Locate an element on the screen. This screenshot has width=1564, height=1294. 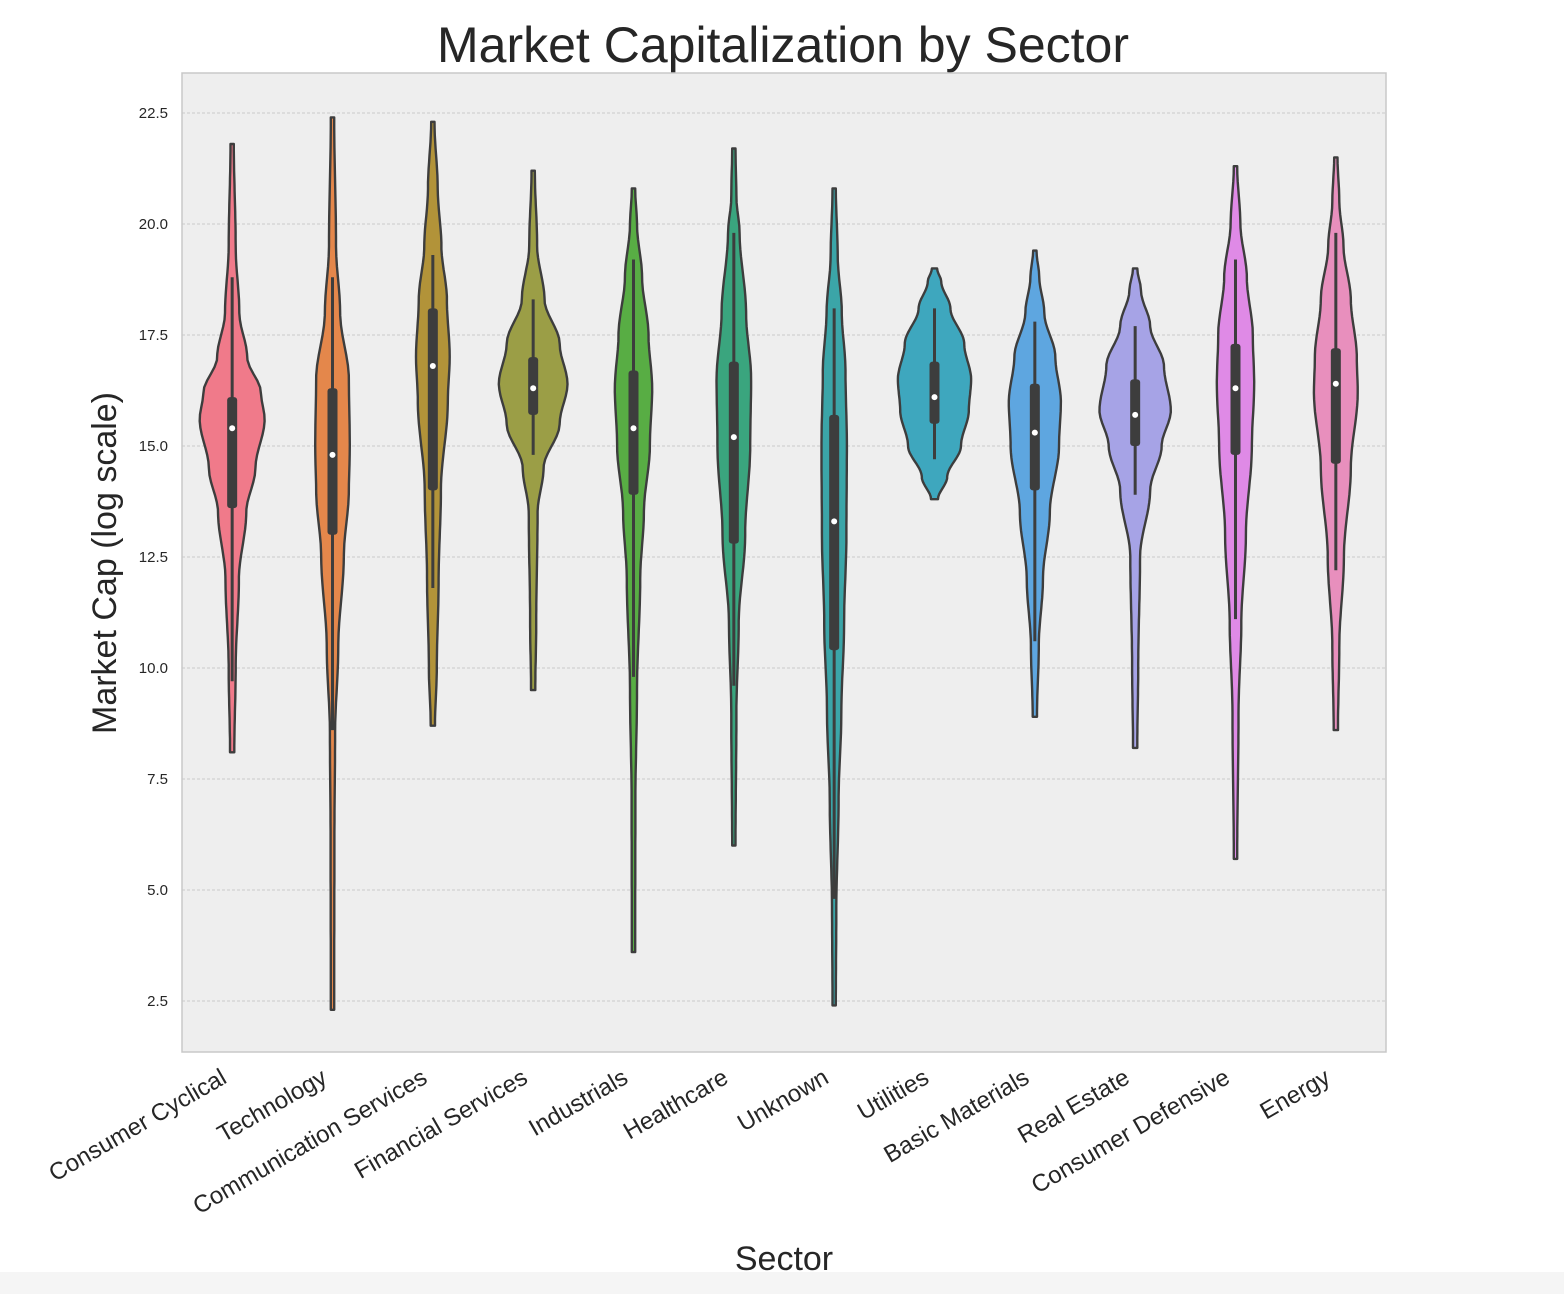
y-tick-label: 10.0 is located at coordinates (153, 668).